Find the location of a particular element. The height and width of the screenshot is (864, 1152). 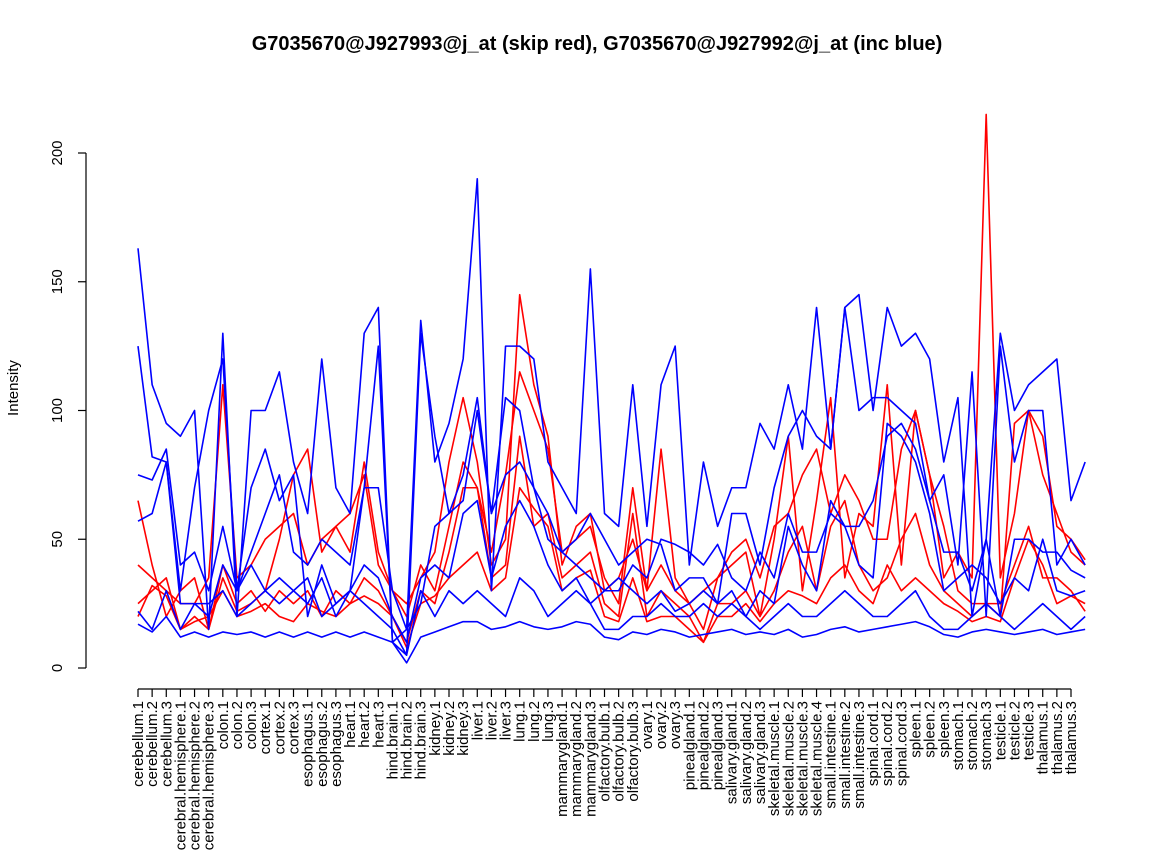

x-tick-label: spleen.2 is located at coordinates (930, 729).